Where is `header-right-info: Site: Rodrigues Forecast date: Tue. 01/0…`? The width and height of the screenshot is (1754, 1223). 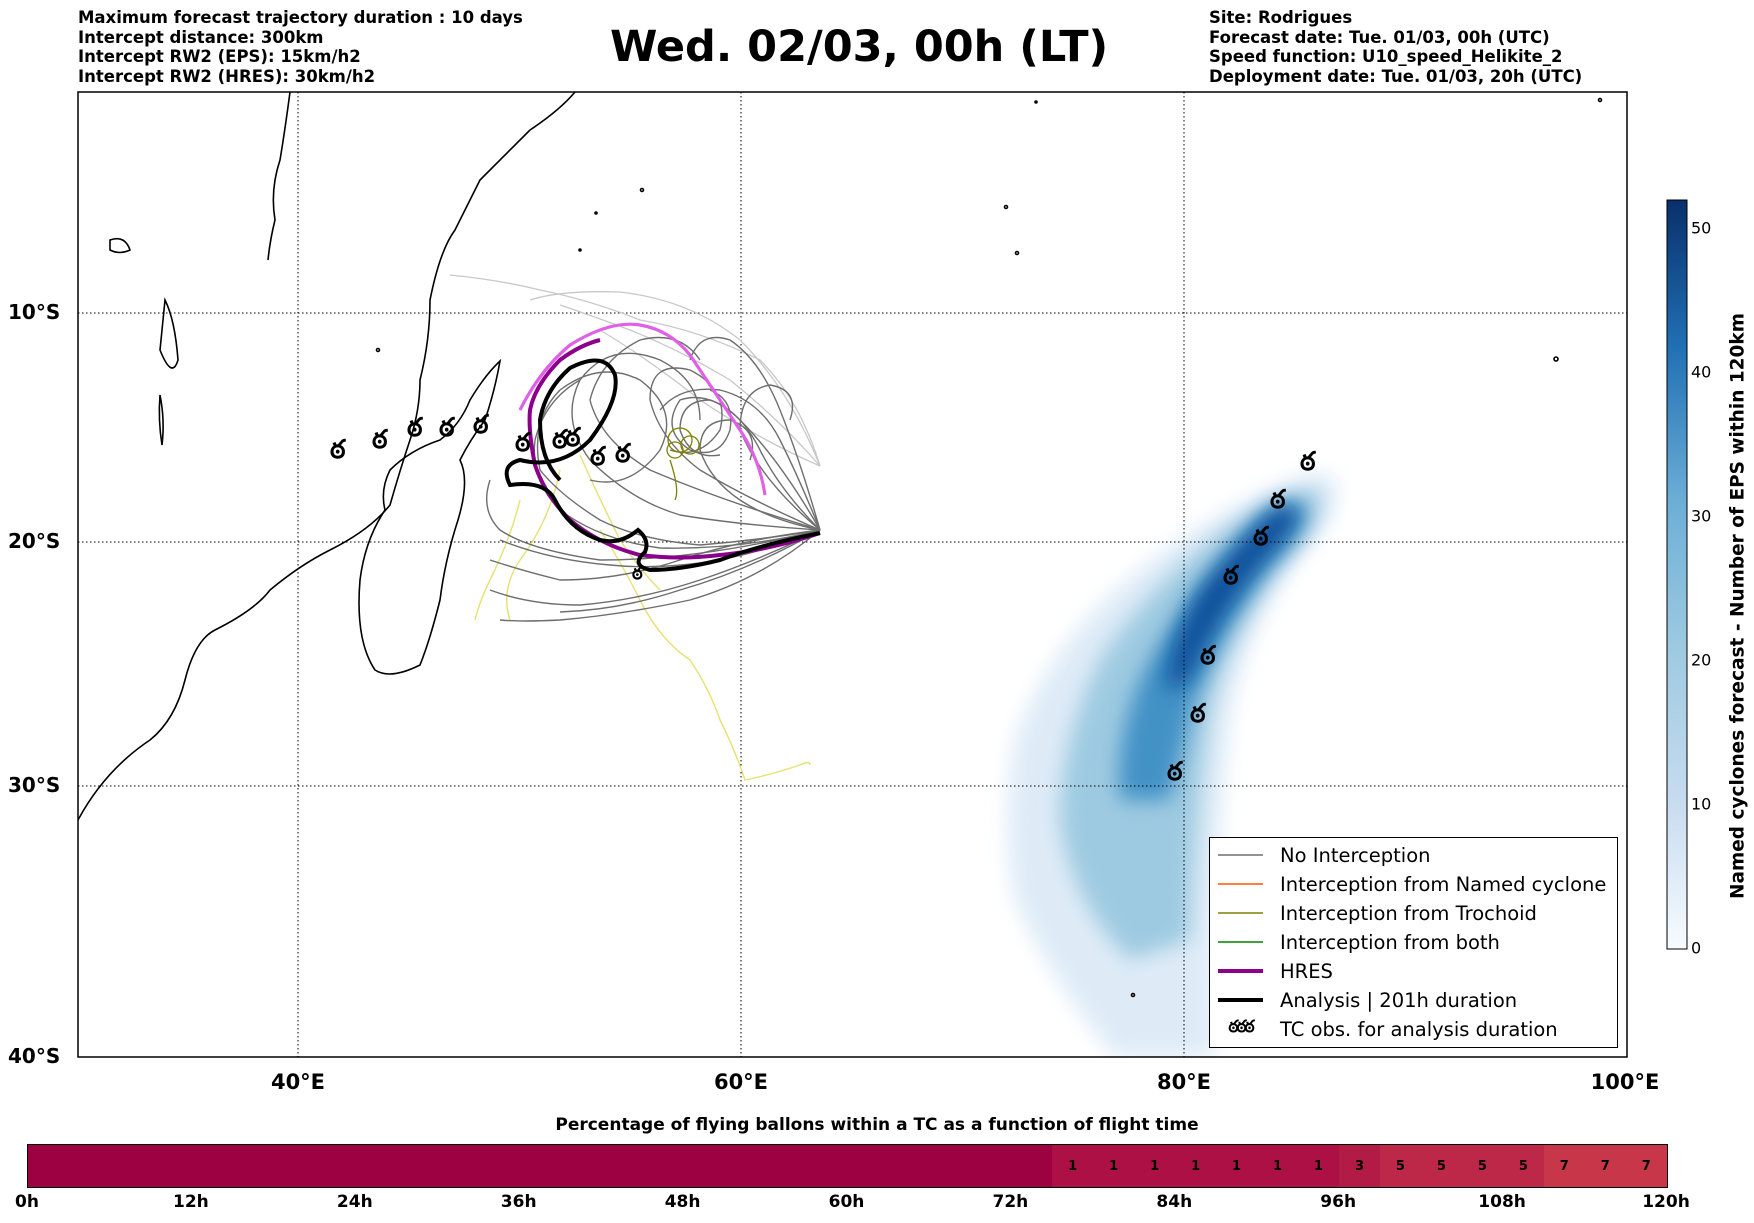 header-right-info: Site: Rodrigues Forecast date: Tue. 01/0… is located at coordinates (1395, 47).